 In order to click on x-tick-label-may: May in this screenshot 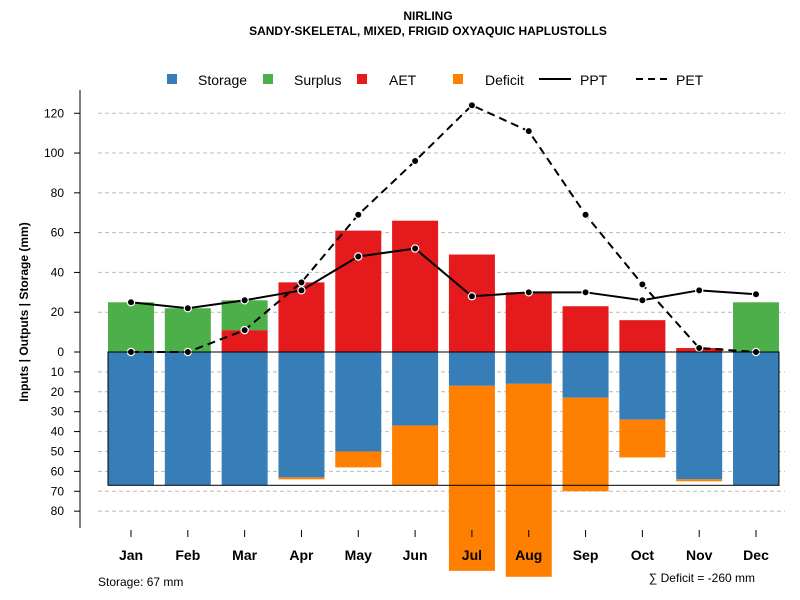, I will do `click(358, 555)`.